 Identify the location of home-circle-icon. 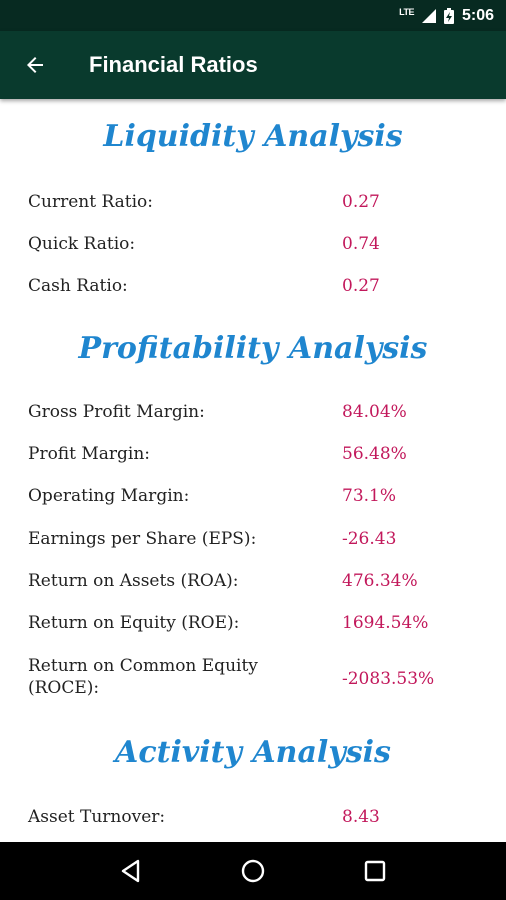
(253, 871).